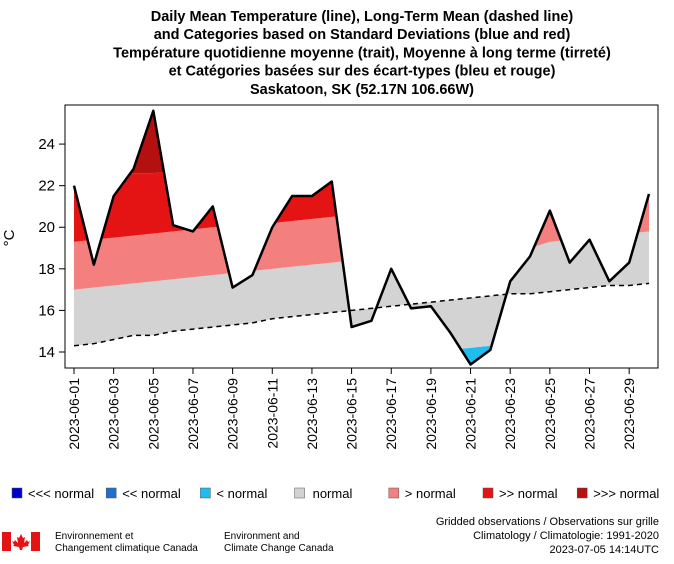  Describe the element at coordinates (46, 227) in the screenshot. I see `y-tick-label: 20` at that location.